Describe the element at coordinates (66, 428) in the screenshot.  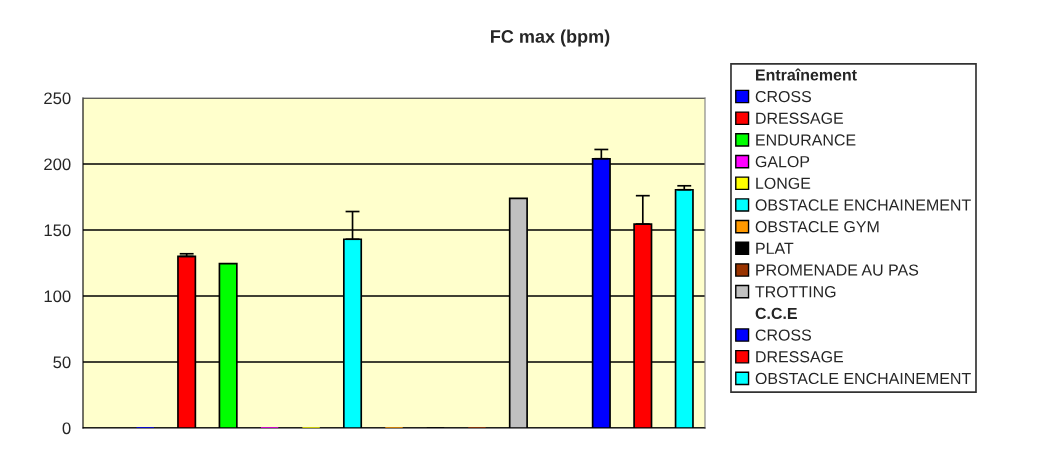
I see `y-tick-label: 0` at that location.